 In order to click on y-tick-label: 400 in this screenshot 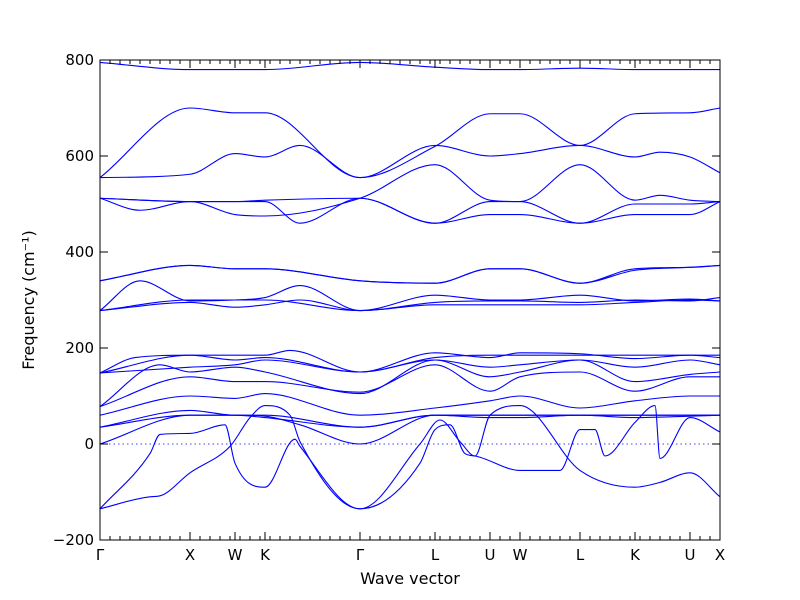, I will do `click(79, 252)`.